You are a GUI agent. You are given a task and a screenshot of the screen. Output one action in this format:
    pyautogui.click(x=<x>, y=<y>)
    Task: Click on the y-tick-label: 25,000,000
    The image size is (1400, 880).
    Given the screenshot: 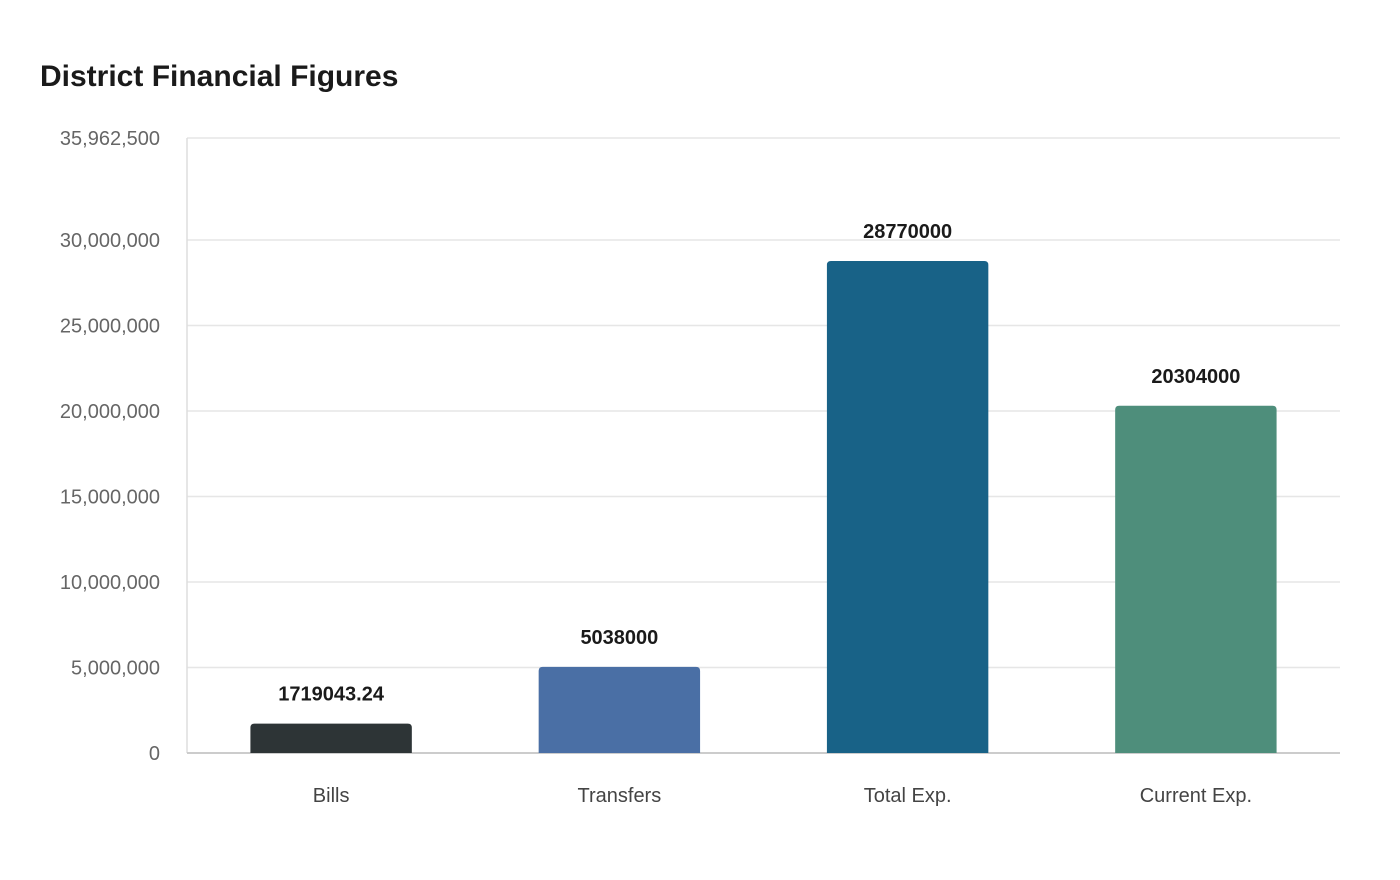 What is the action you would take?
    pyautogui.click(x=110, y=326)
    